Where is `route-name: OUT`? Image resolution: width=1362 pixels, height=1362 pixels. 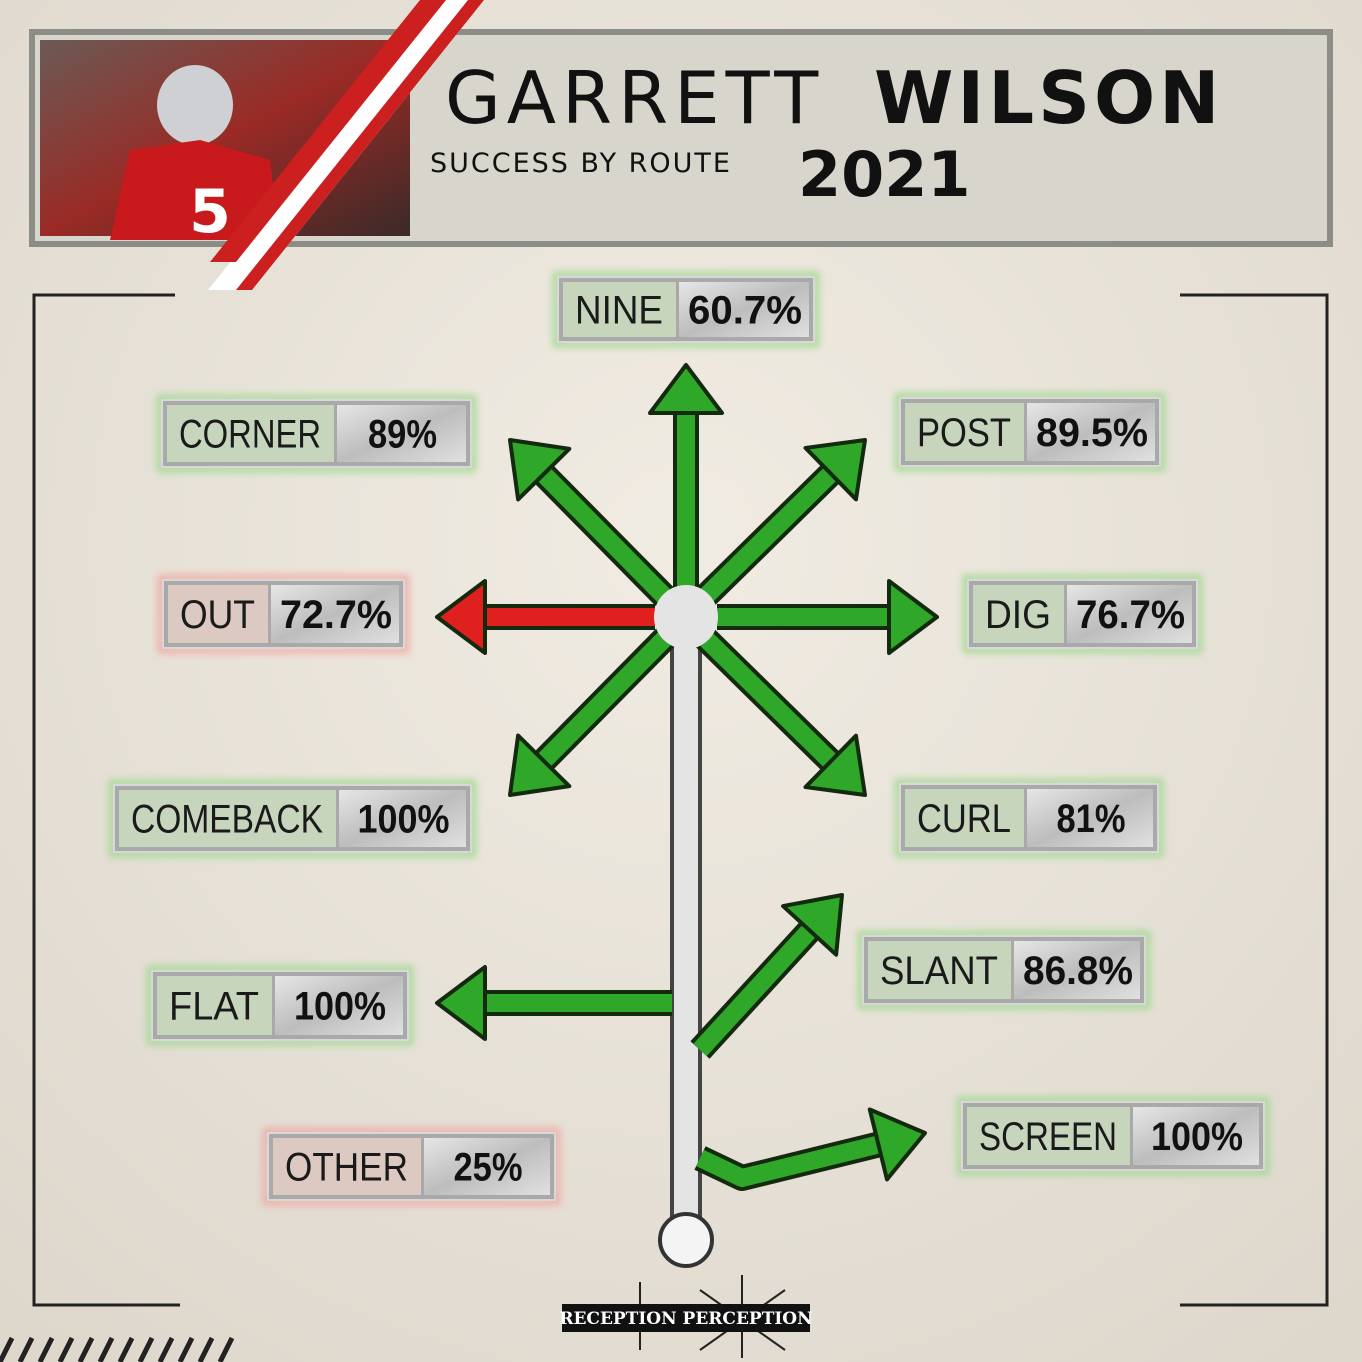 route-name: OUT is located at coordinates (217, 615).